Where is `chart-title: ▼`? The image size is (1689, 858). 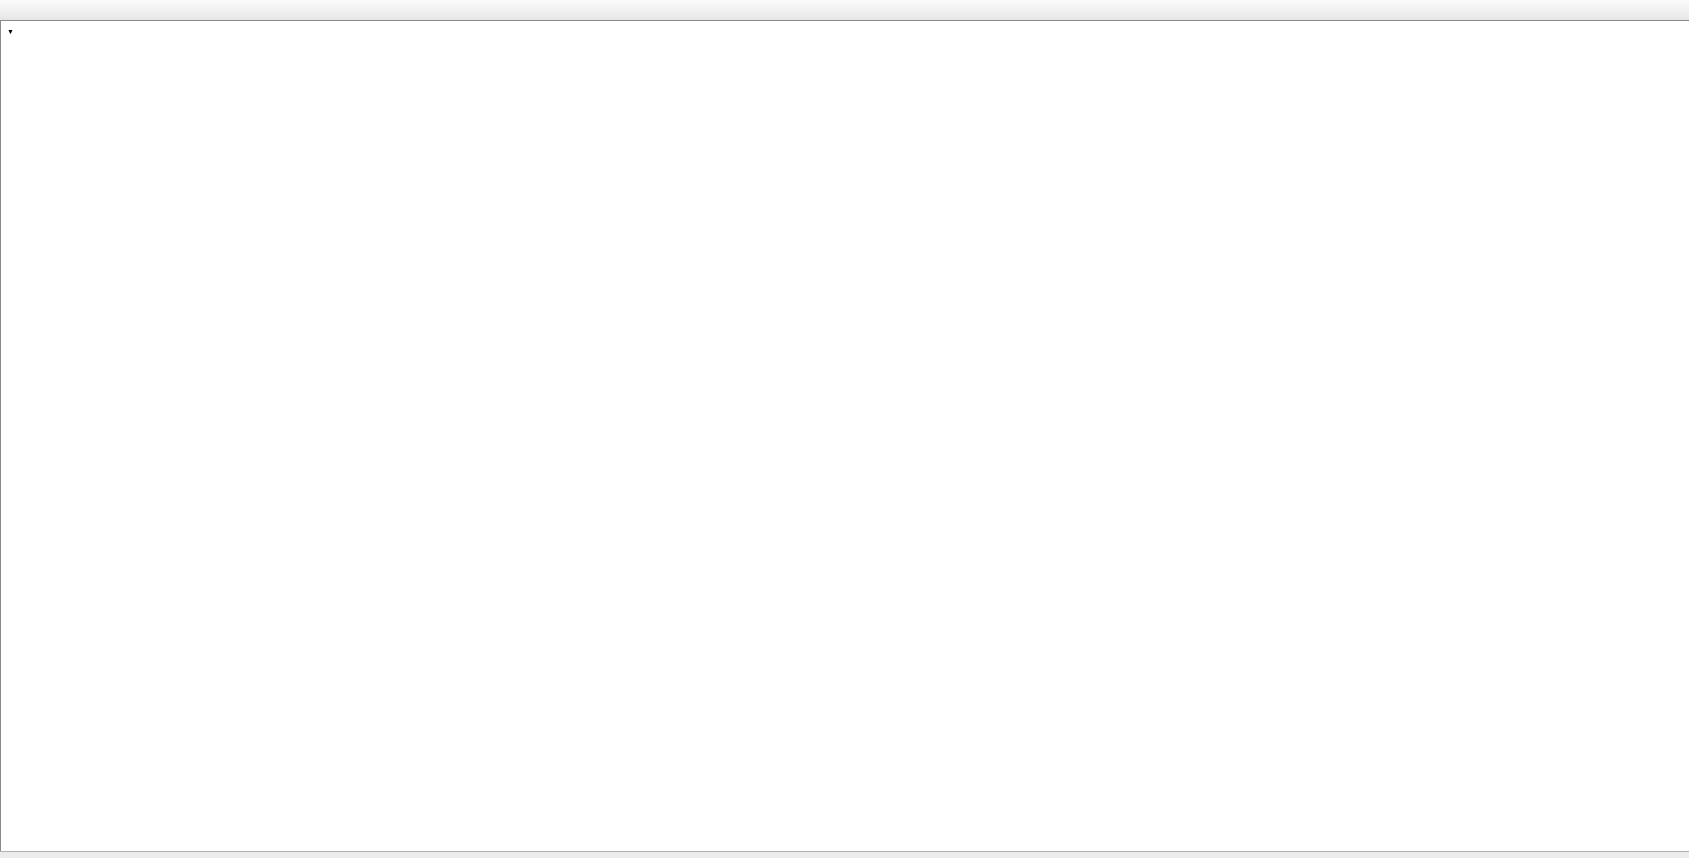
chart-title: ▼ is located at coordinates (12, 32).